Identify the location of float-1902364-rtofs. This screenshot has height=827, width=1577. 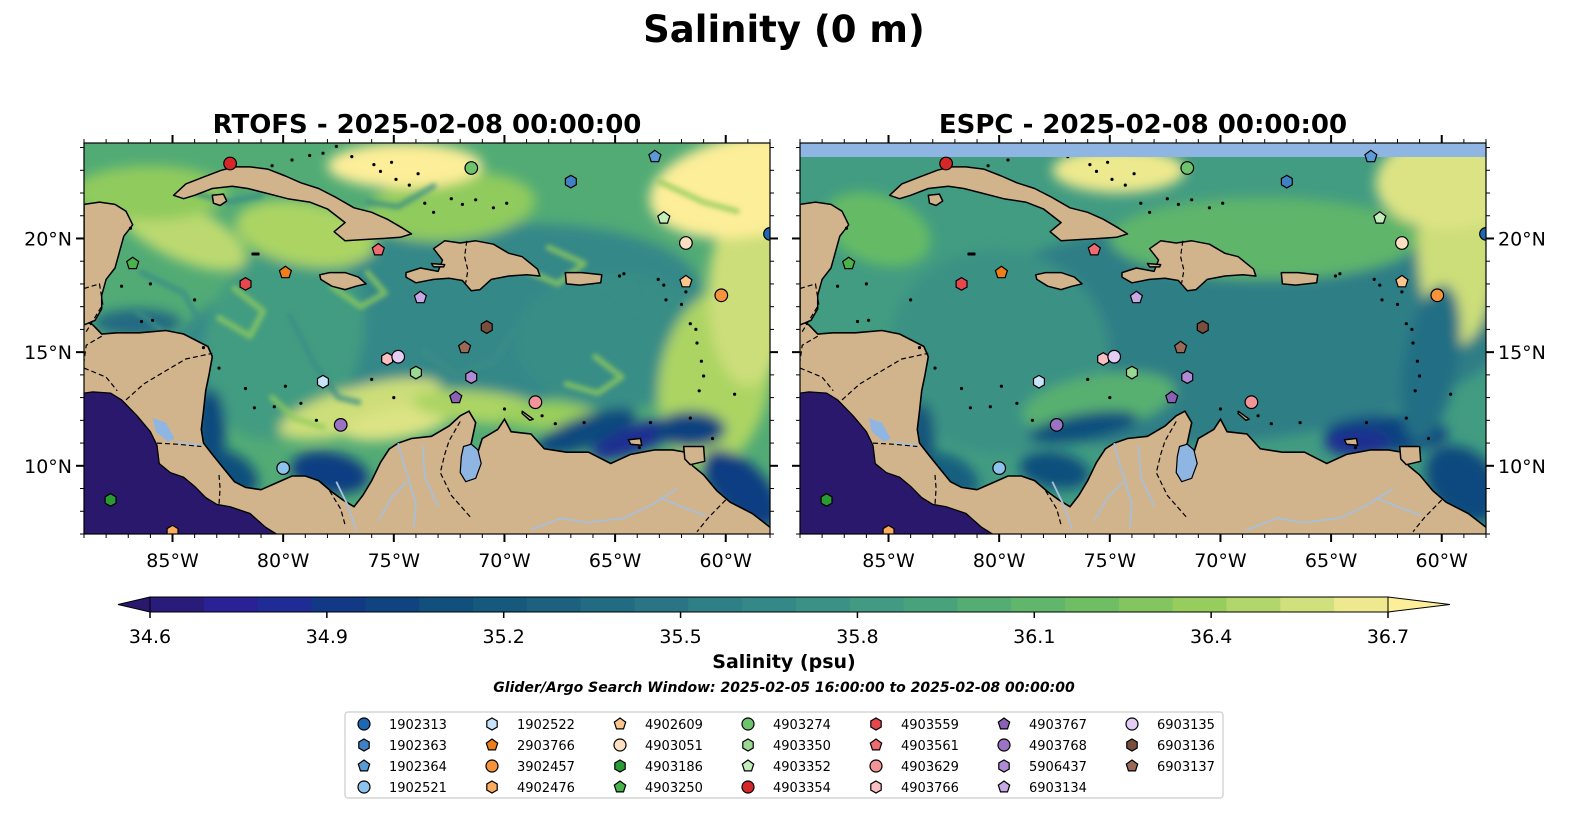
(655, 156).